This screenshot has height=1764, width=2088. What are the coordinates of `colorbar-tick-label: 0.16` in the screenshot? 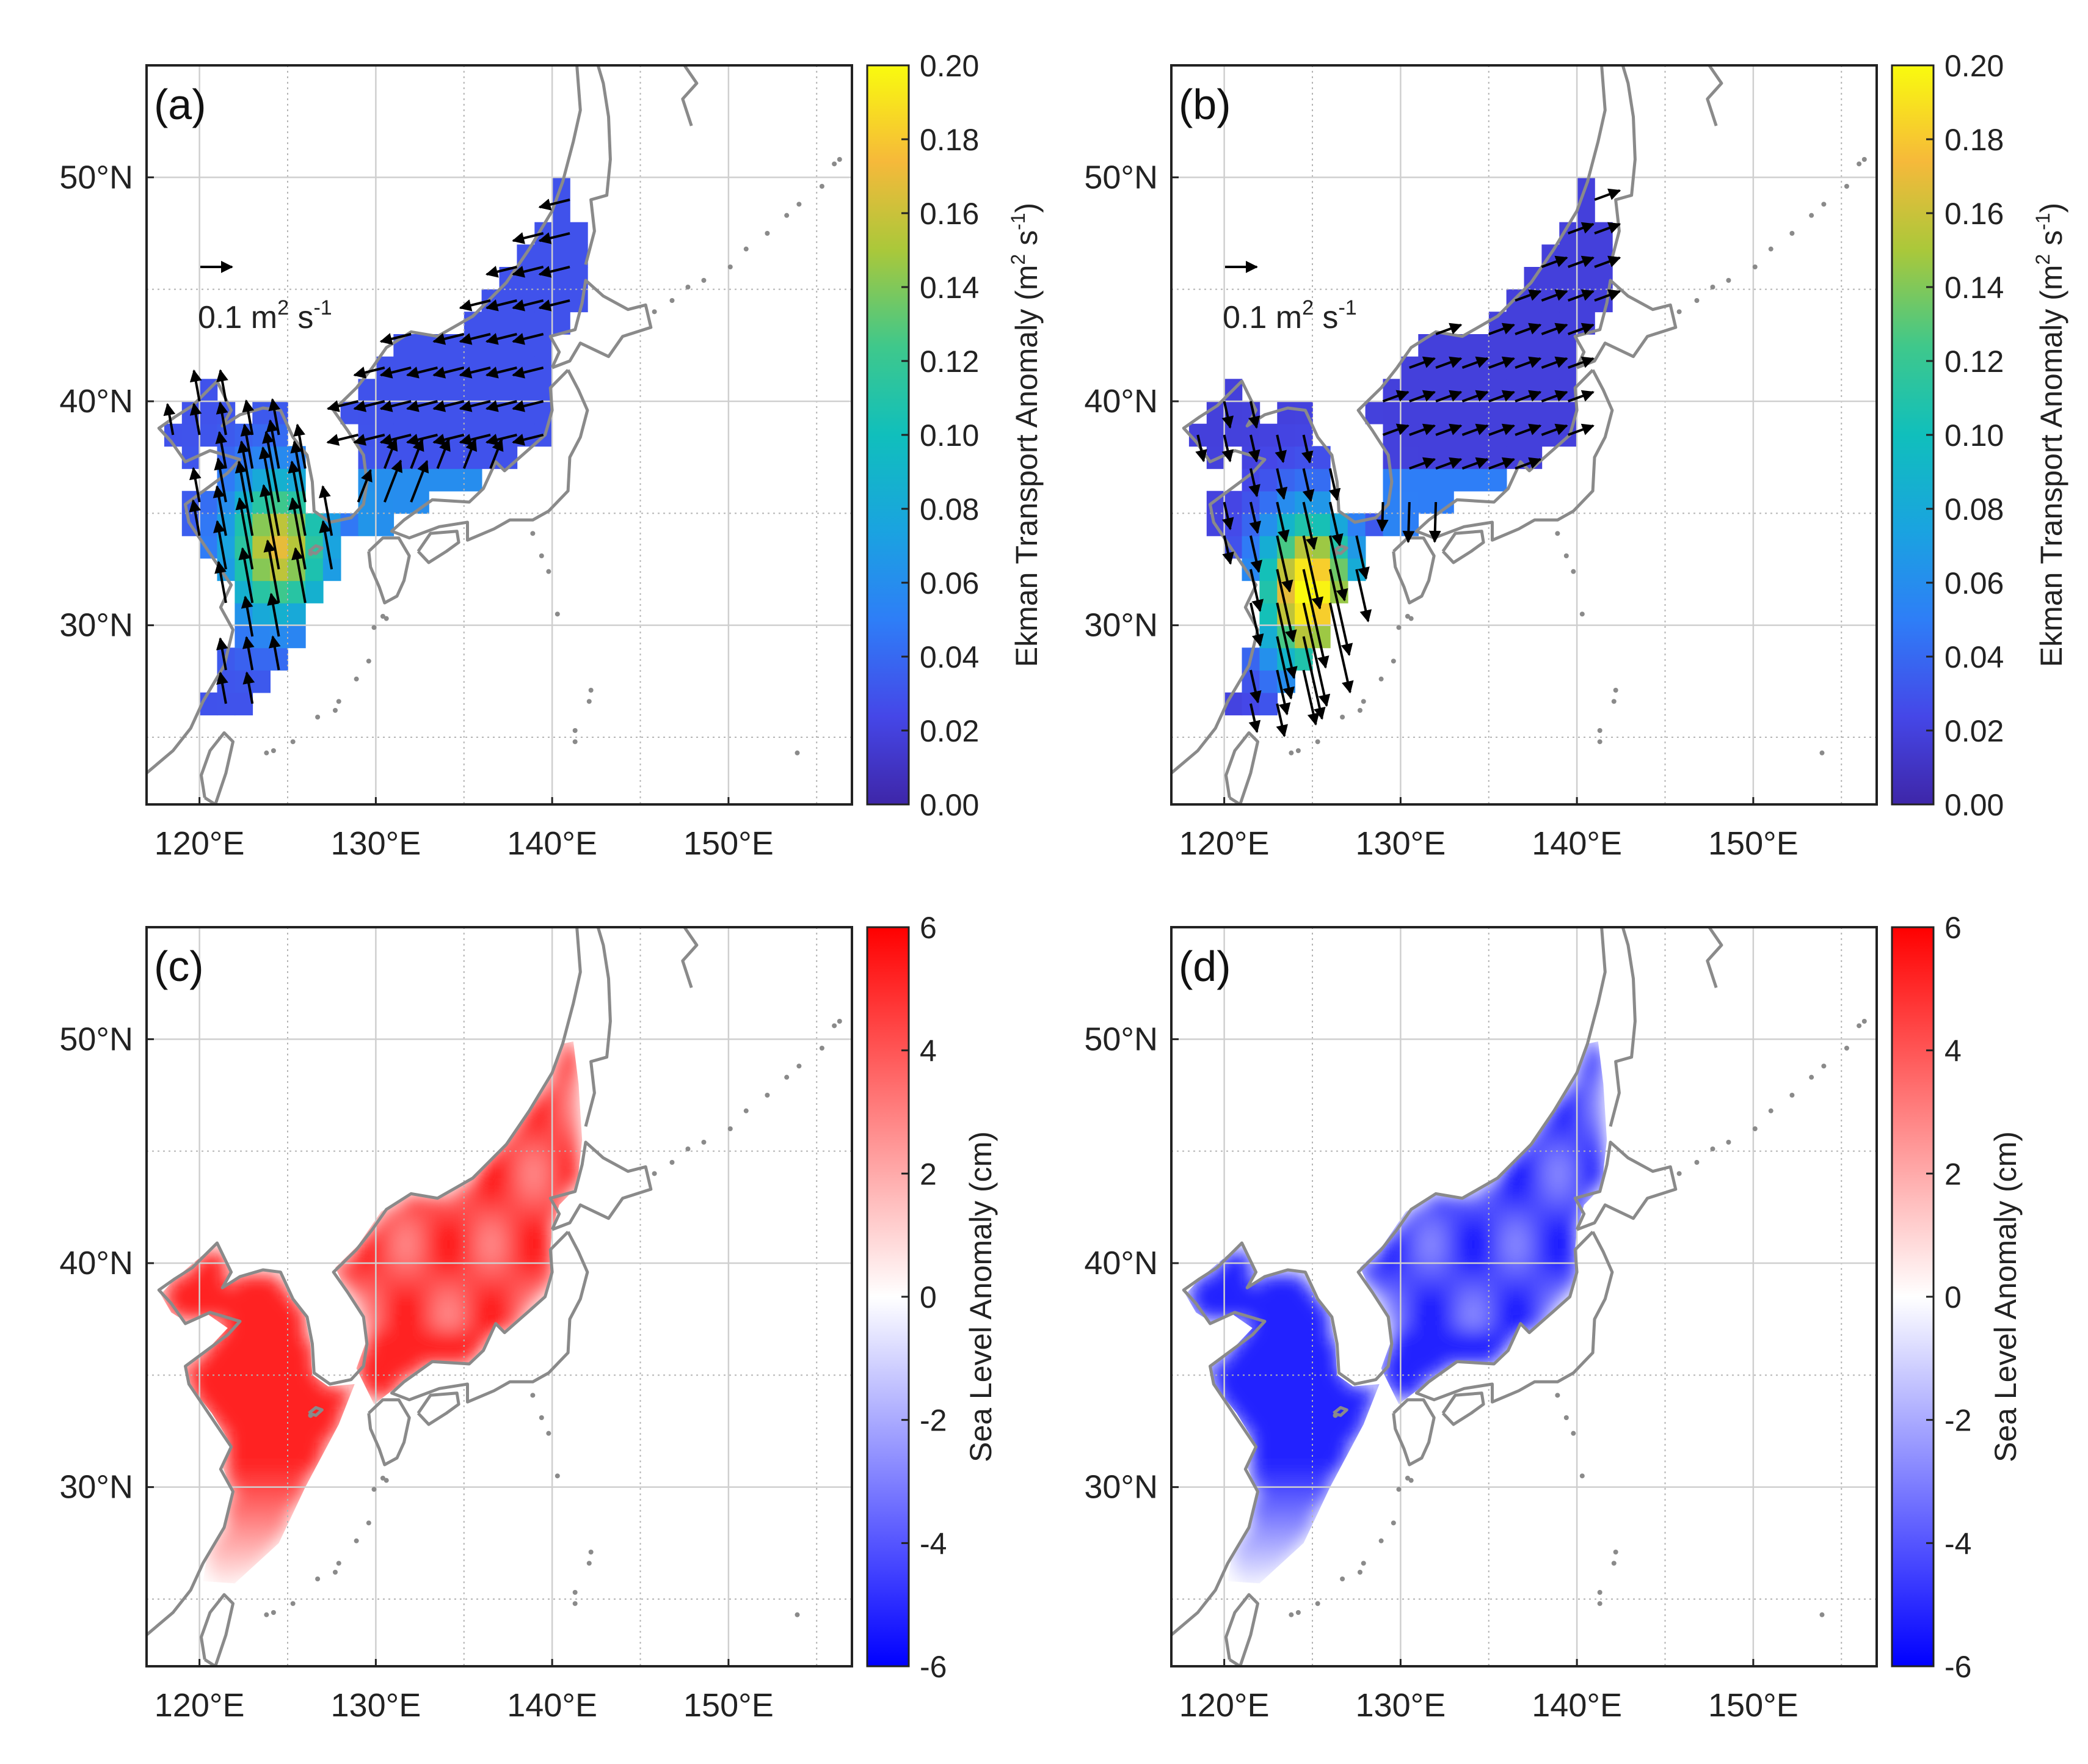 It's located at (1974, 214).